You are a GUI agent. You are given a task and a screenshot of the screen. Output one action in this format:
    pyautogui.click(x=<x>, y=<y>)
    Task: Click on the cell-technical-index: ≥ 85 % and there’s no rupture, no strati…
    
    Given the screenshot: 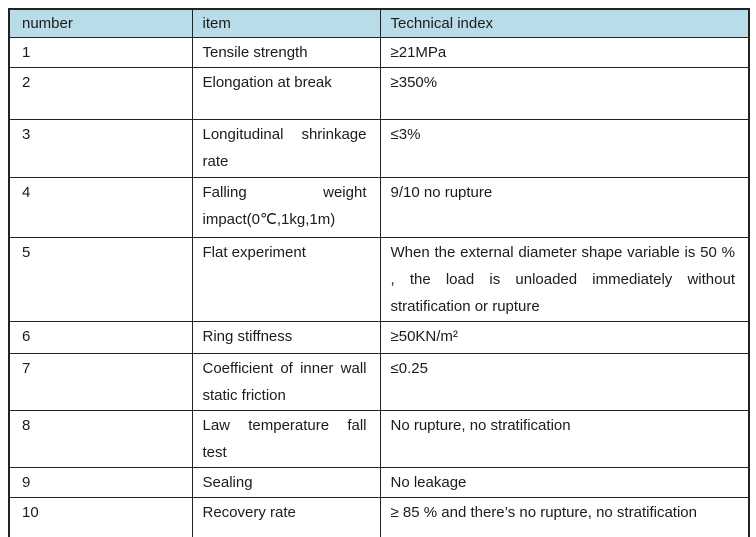 What is the action you would take?
    pyautogui.click(x=564, y=516)
    